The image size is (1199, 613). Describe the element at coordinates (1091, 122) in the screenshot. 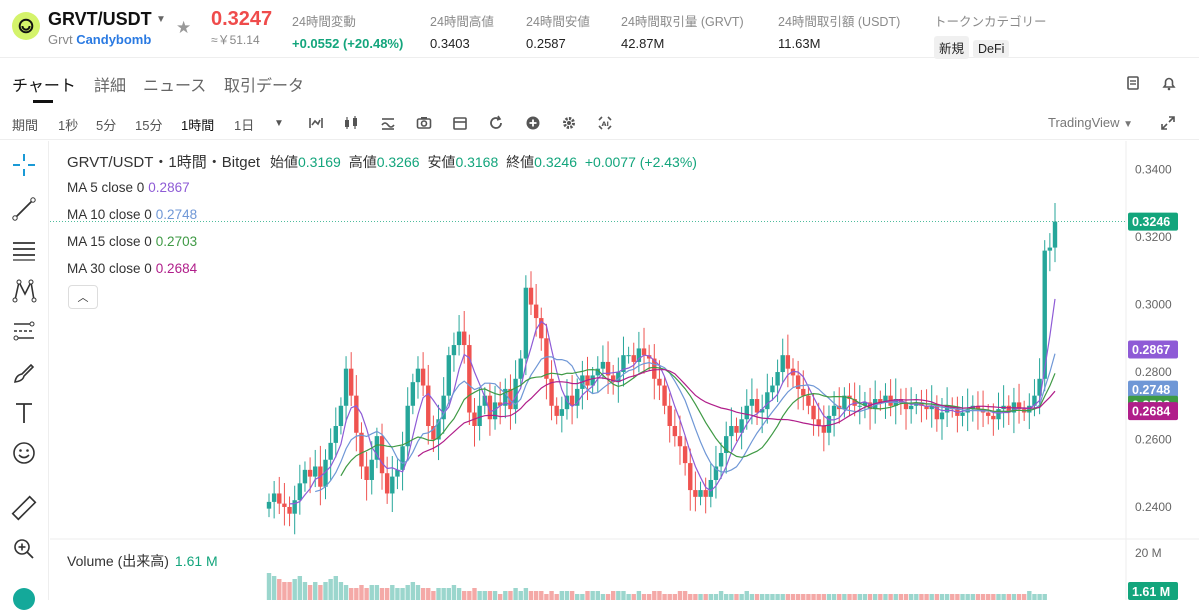

I see `tradingview-selector: TradingView ▼` at that location.